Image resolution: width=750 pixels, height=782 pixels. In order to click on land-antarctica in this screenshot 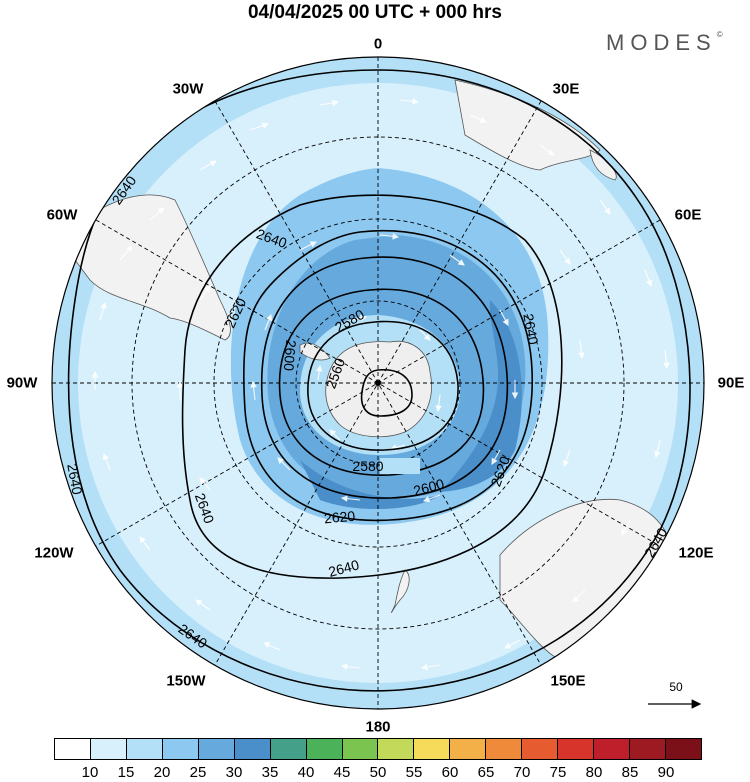, I will do `click(378, 389)`.